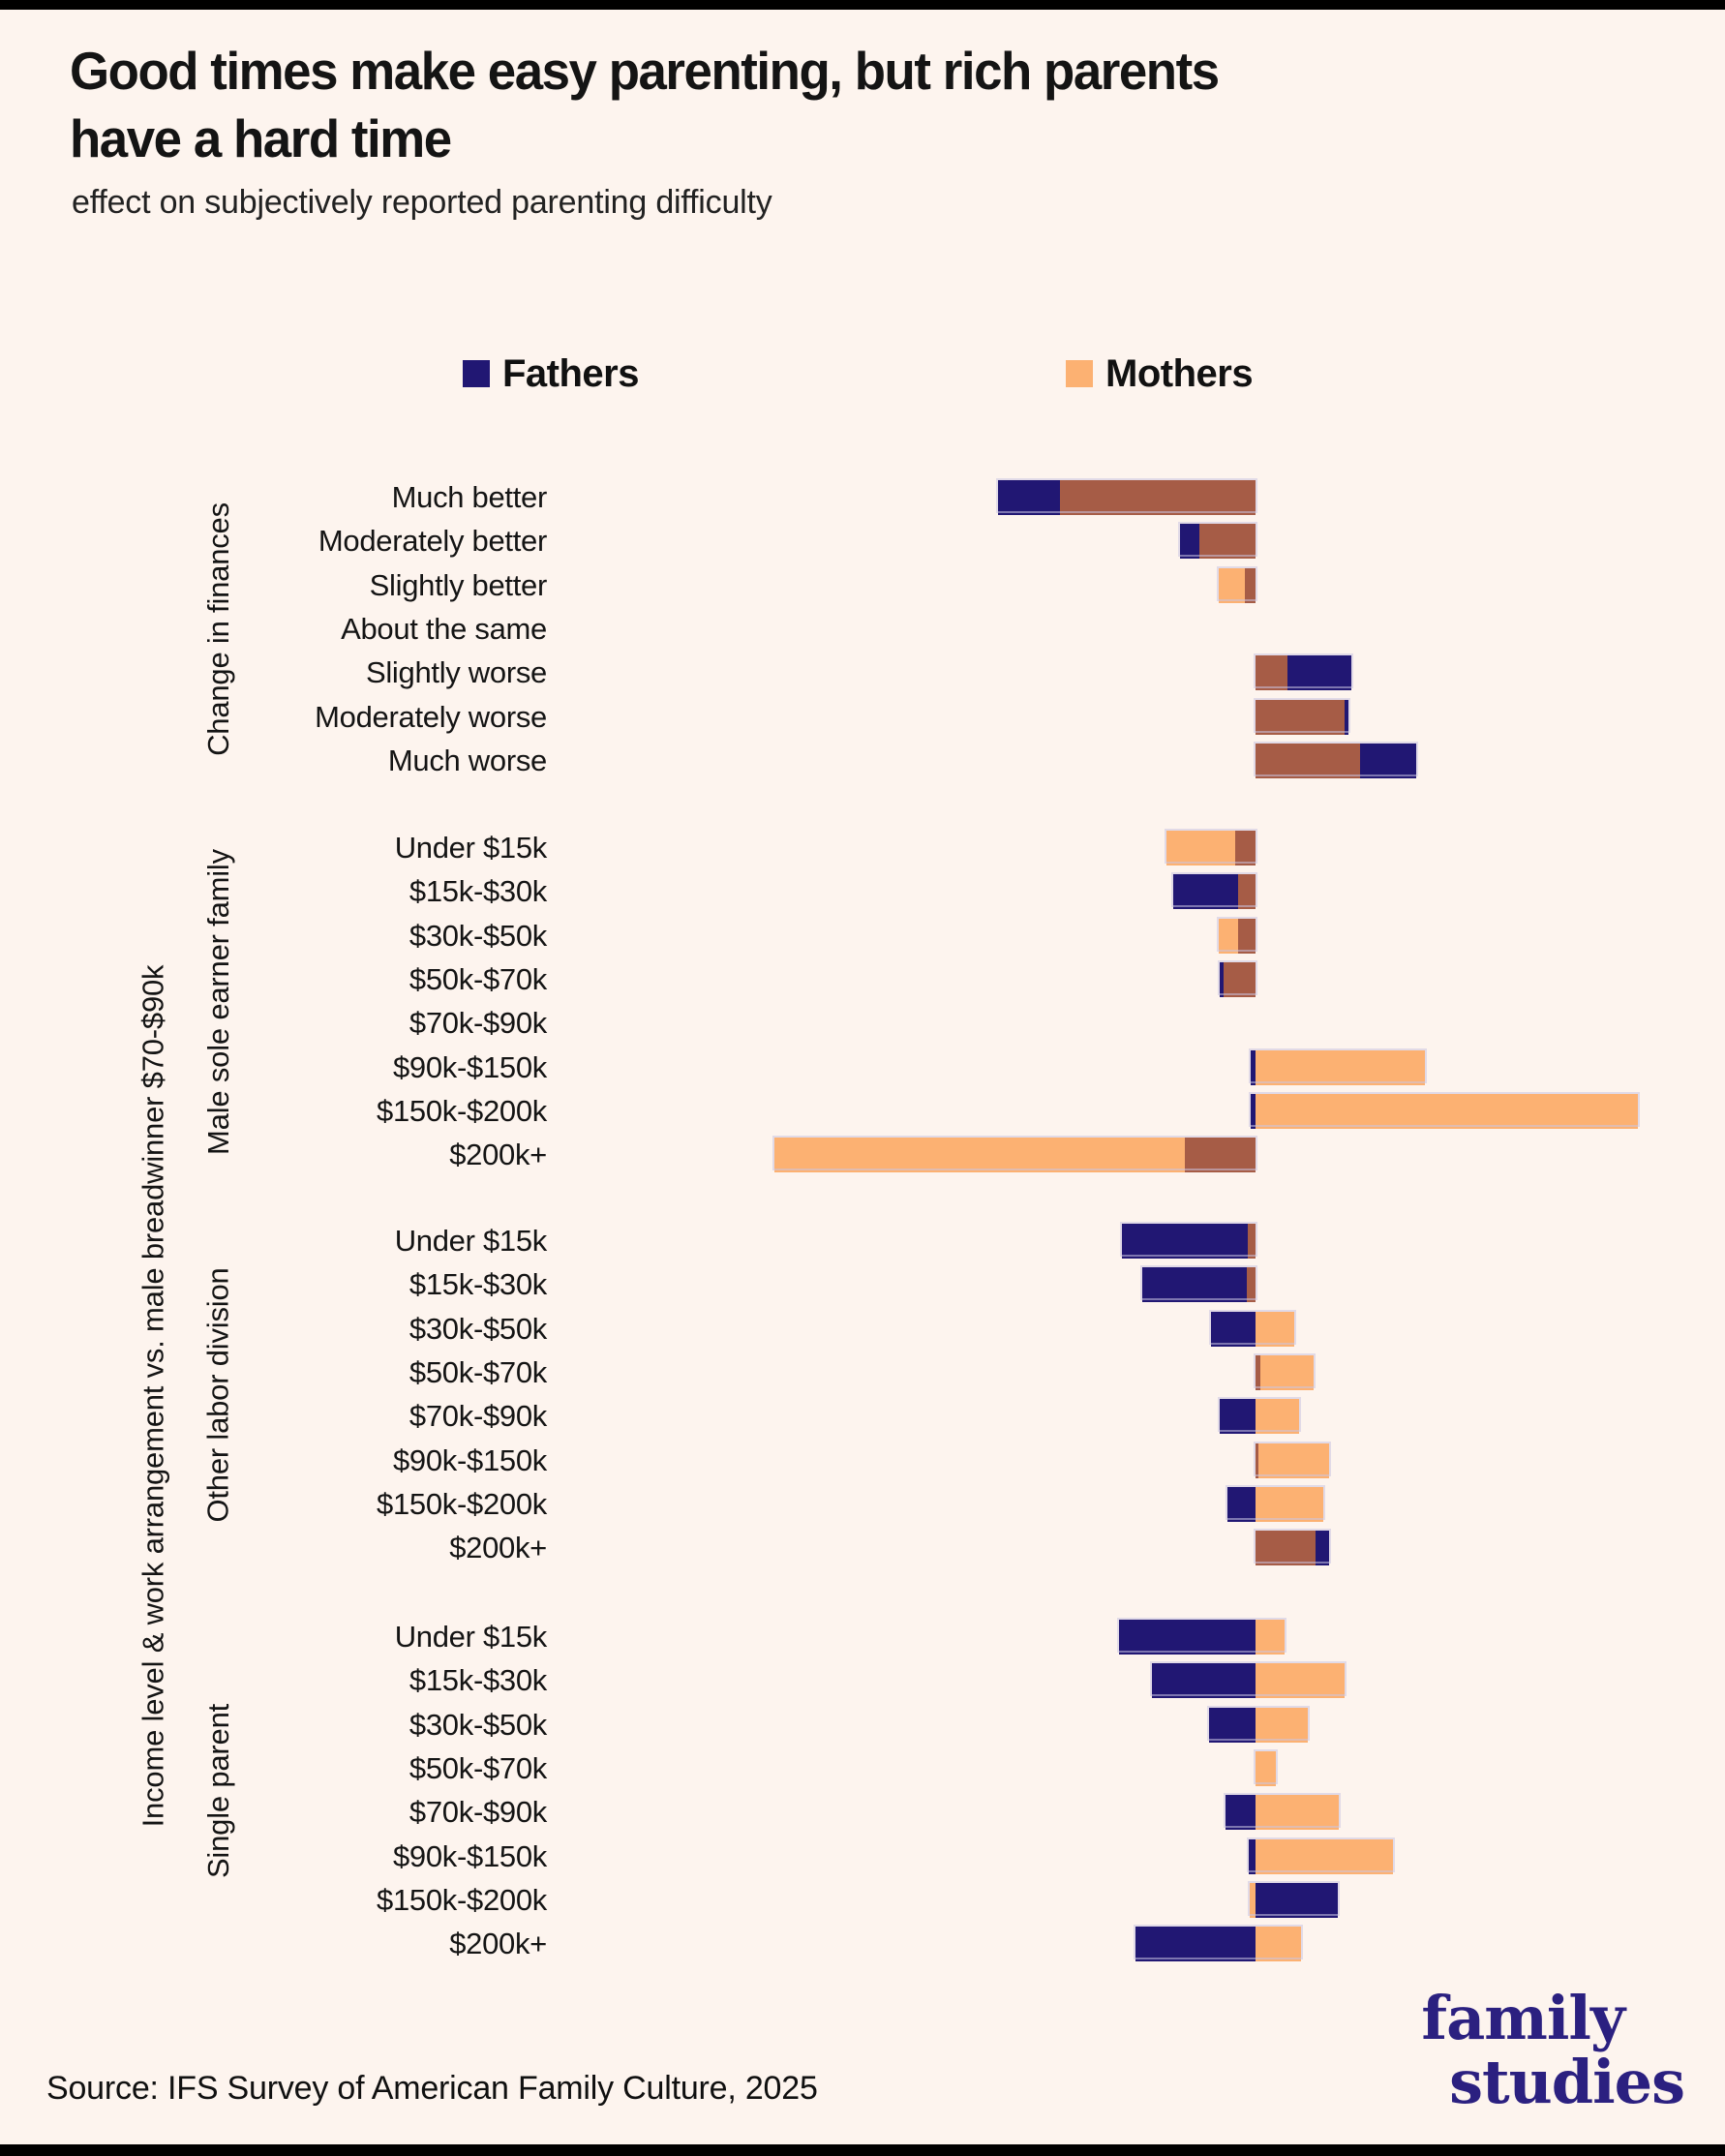 This screenshot has width=1725, height=2156. What do you see at coordinates (1523, 2018) in the screenshot?
I see `logo-word-family: family` at bounding box center [1523, 2018].